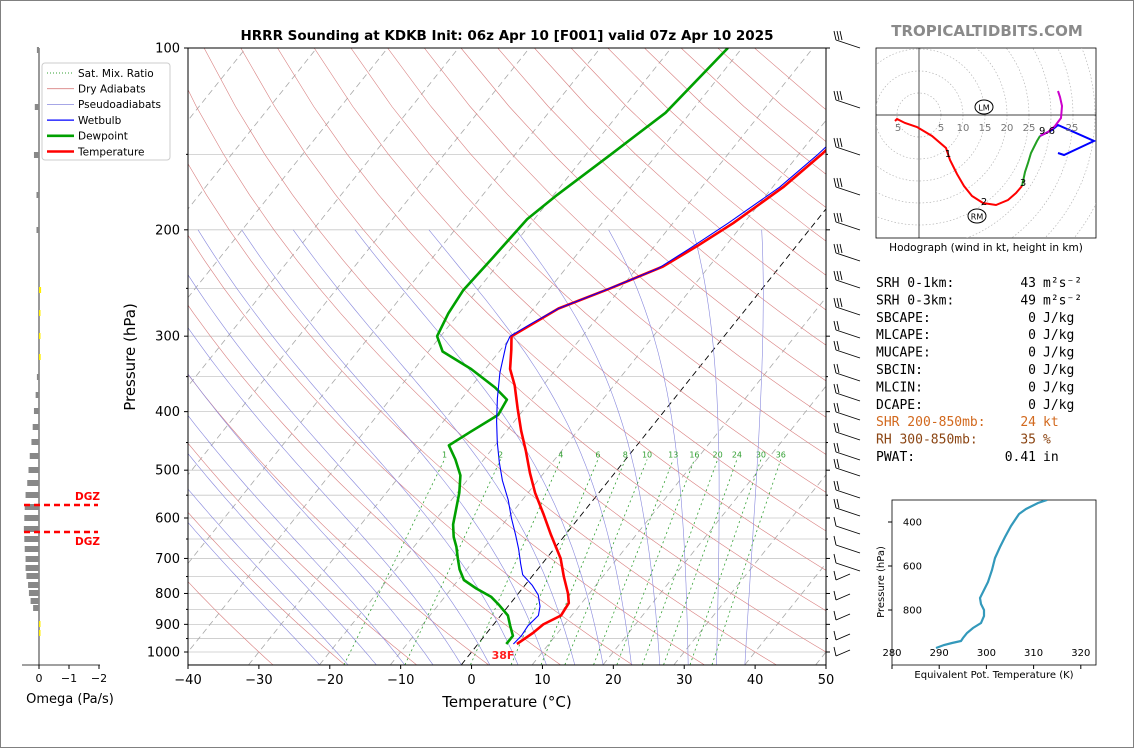  Describe the element at coordinates (167, 559) in the screenshot. I see `y-tick-label: 700` at that location.